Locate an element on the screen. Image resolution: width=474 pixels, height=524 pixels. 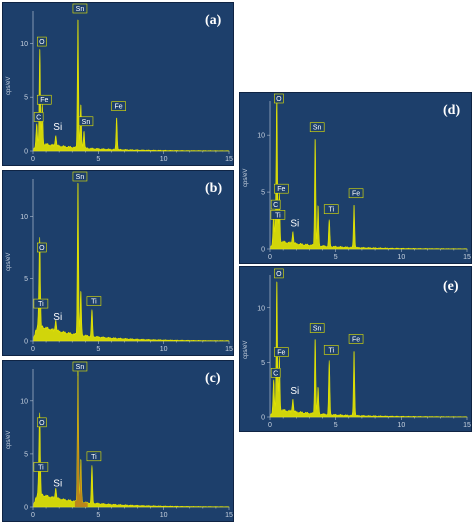
y-axis-label-b: cps/eV is located at coordinates (9, 261).